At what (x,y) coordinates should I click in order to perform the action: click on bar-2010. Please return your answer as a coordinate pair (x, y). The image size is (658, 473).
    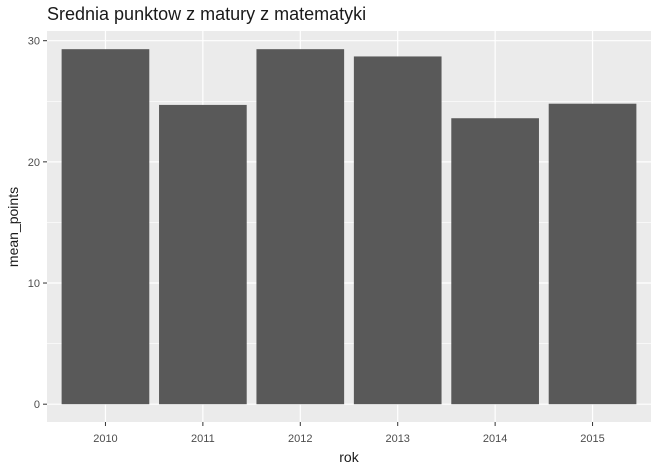
    Looking at the image, I should click on (105, 227).